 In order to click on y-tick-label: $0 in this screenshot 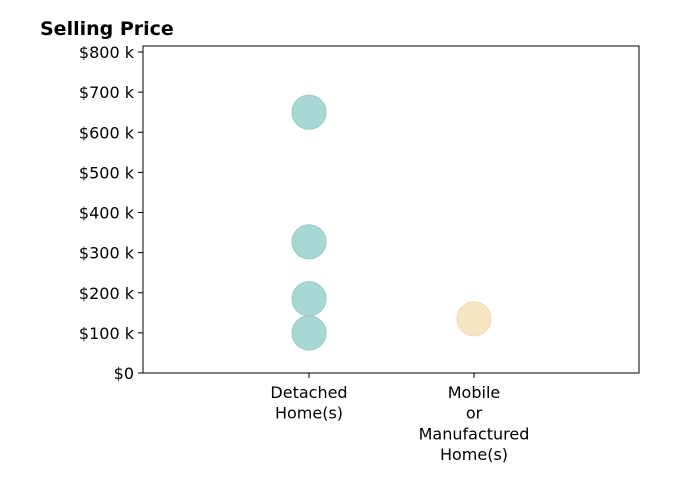, I will do `click(124, 373)`.